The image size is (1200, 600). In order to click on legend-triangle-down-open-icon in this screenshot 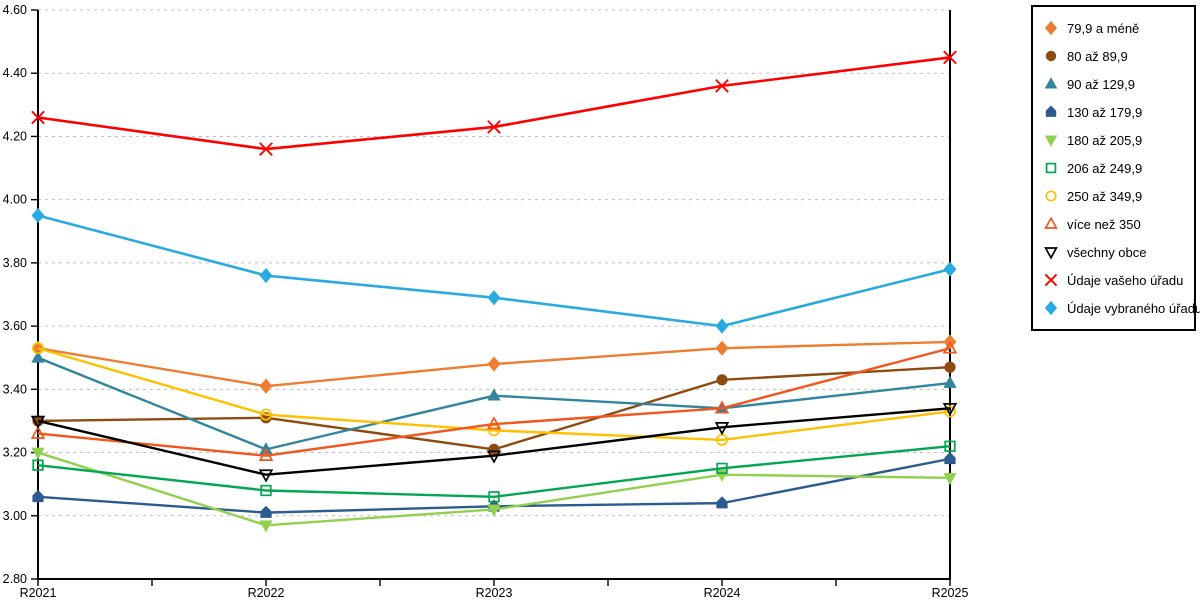, I will do `click(1051, 253)`.